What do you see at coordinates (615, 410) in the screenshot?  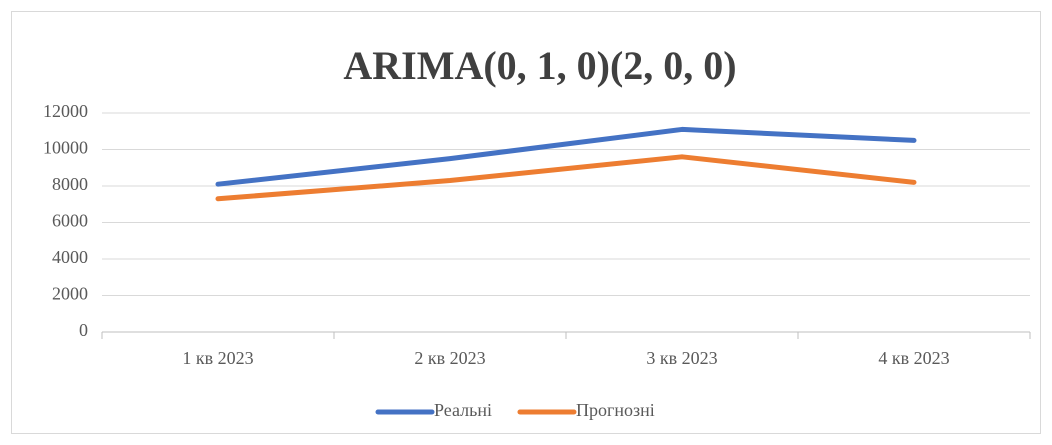 I see `legend-label: Прогнозні` at bounding box center [615, 410].